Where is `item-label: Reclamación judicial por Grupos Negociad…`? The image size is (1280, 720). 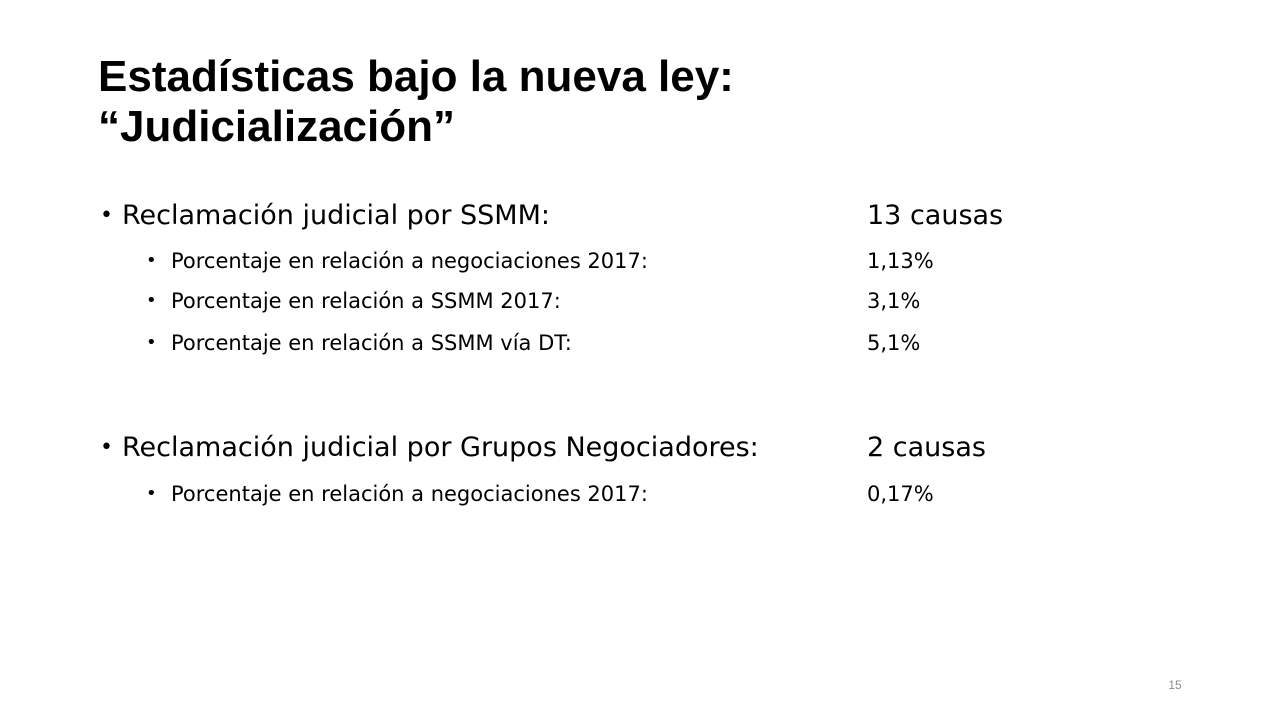 item-label: Reclamación judicial por Grupos Negociad… is located at coordinates (440, 447).